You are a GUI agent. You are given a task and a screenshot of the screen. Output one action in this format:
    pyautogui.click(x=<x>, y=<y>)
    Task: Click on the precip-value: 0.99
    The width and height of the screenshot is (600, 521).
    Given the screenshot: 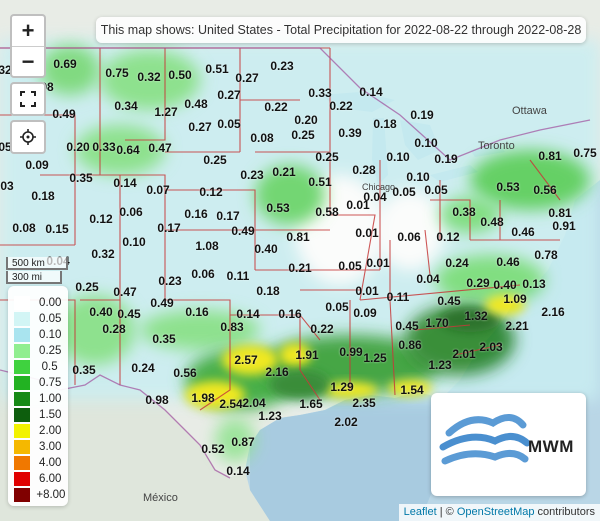 What is the action you would take?
    pyautogui.click(x=351, y=352)
    